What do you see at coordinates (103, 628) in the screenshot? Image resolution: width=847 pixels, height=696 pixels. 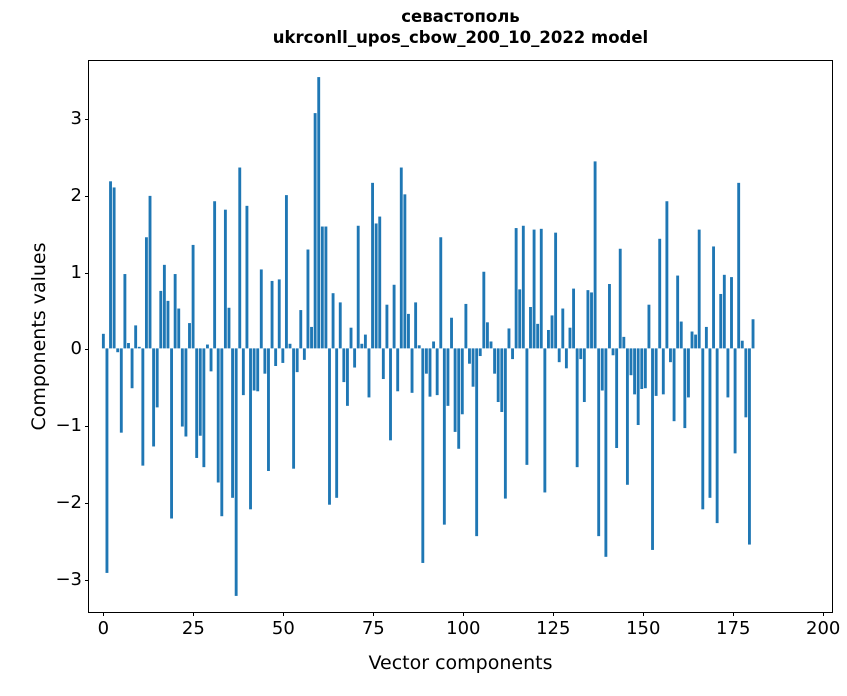 I see `x-tick-label: 0` at bounding box center [103, 628].